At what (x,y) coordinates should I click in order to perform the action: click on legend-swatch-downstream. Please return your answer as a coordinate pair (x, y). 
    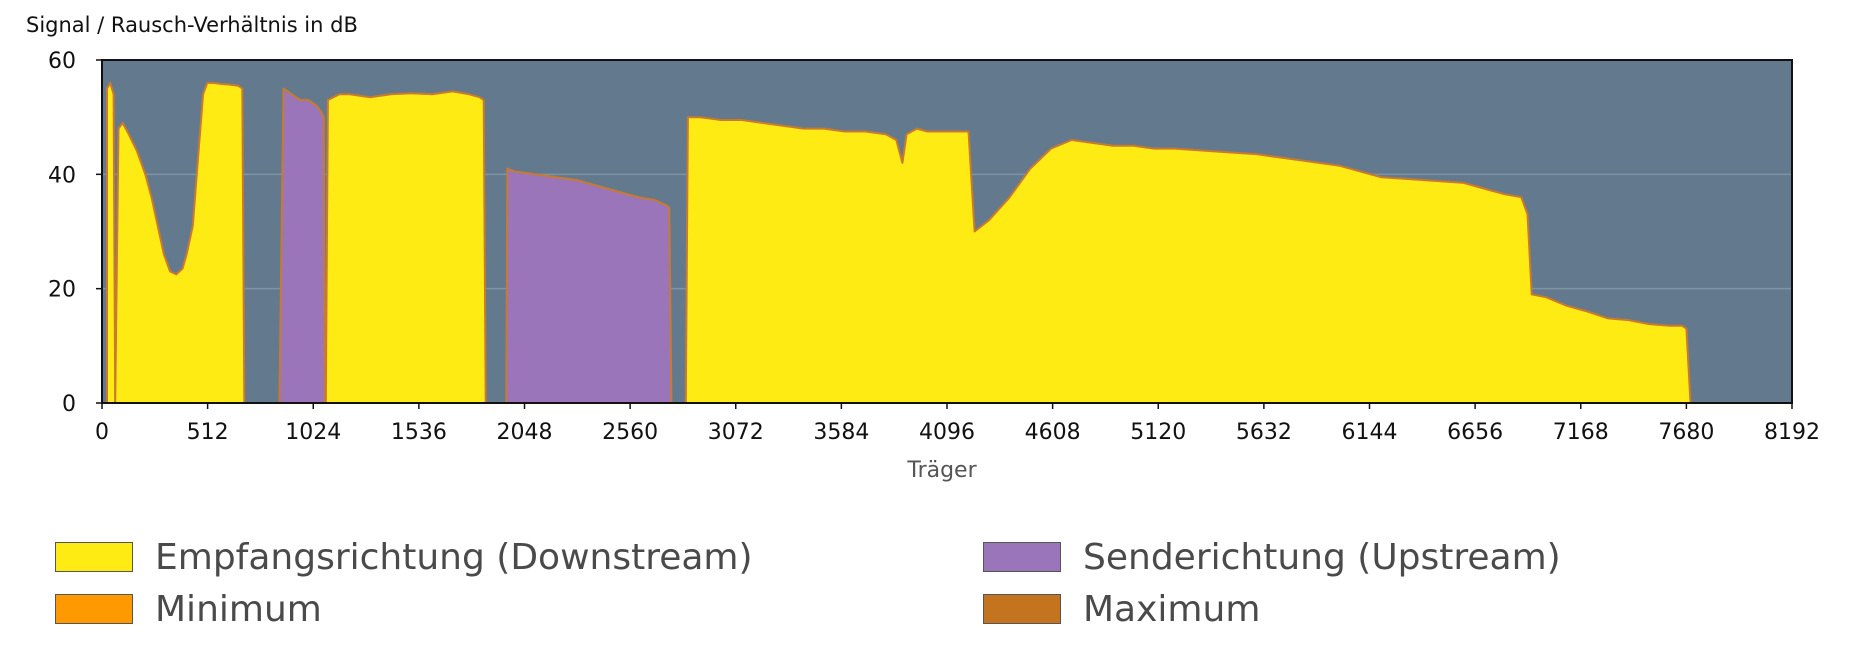
    Looking at the image, I should click on (94, 557).